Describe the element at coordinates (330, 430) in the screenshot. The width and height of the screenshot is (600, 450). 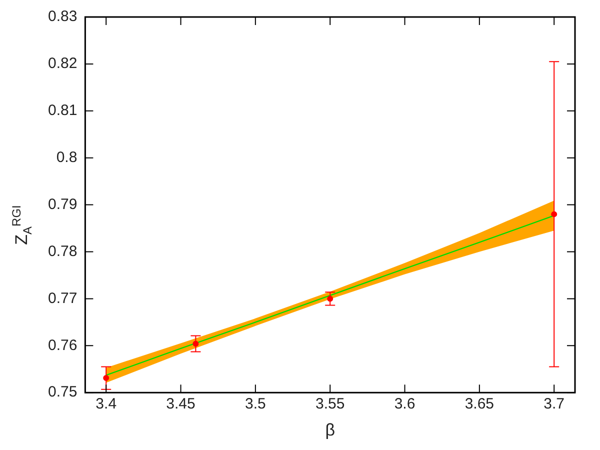
I see `x-axis-title: β` at that location.